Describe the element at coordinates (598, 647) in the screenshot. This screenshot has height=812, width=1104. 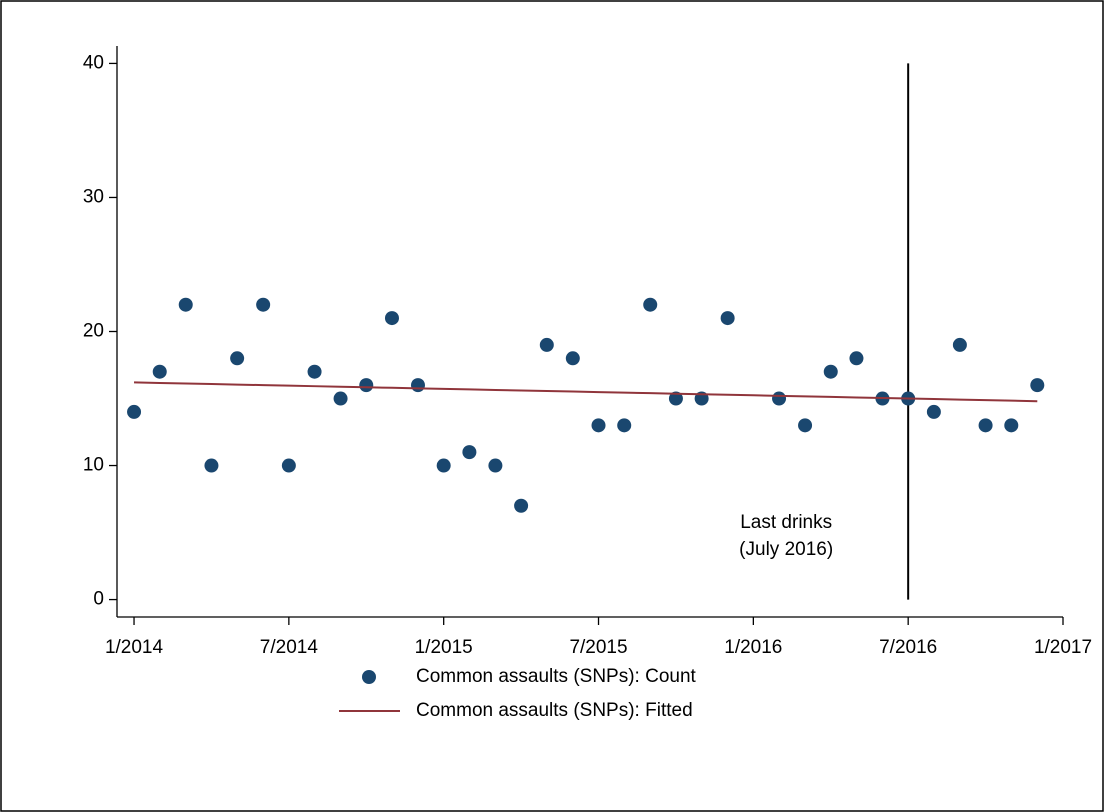
I see `x-tick-label: 7/2015` at that location.